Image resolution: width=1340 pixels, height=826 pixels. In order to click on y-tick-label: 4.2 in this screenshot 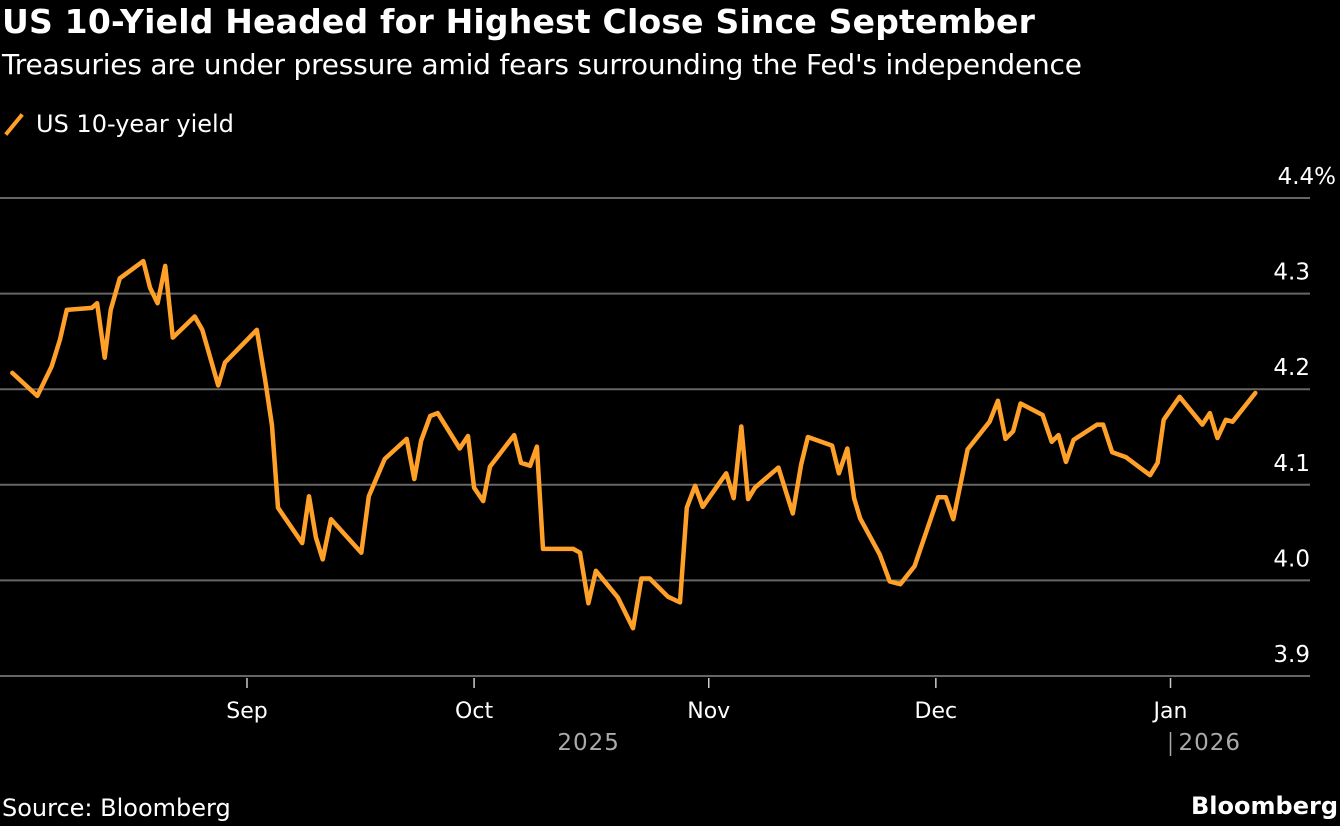, I will do `click(1291, 368)`.